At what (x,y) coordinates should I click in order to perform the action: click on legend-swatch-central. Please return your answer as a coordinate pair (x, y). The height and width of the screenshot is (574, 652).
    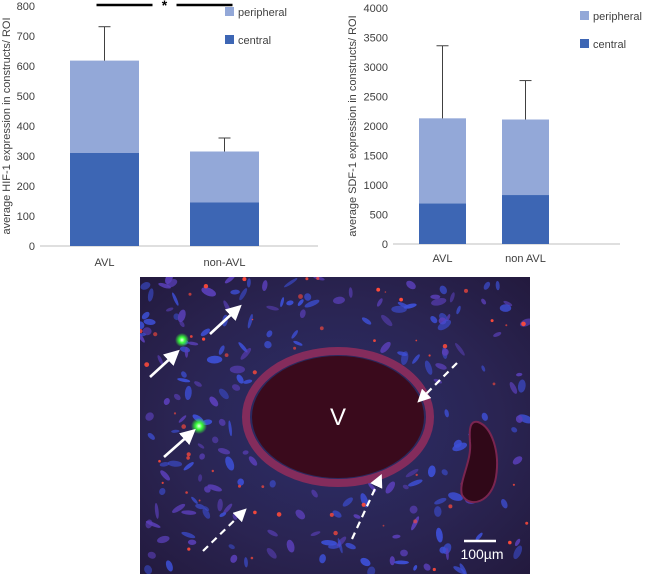
    Looking at the image, I should click on (229, 39).